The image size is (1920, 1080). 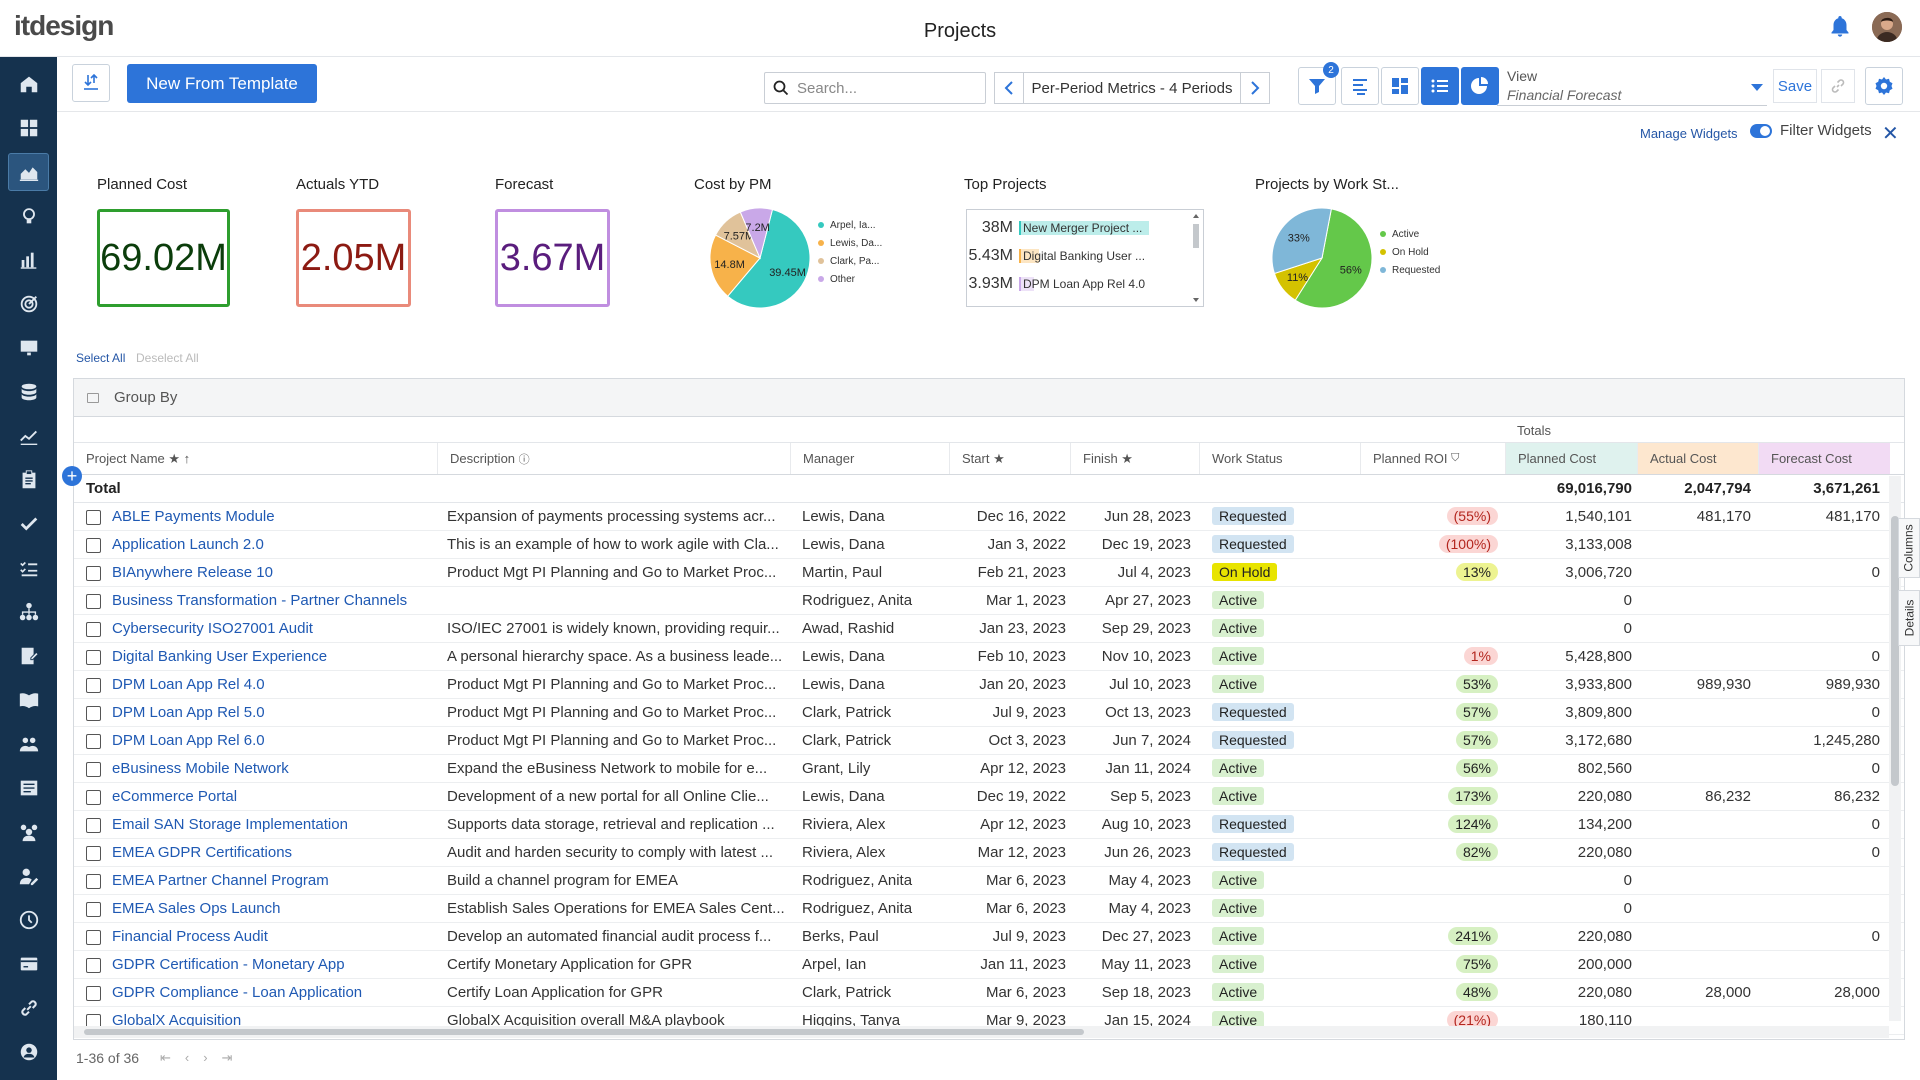 What do you see at coordinates (989, 398) in the screenshot?
I see `group-by-bar: Group By` at bounding box center [989, 398].